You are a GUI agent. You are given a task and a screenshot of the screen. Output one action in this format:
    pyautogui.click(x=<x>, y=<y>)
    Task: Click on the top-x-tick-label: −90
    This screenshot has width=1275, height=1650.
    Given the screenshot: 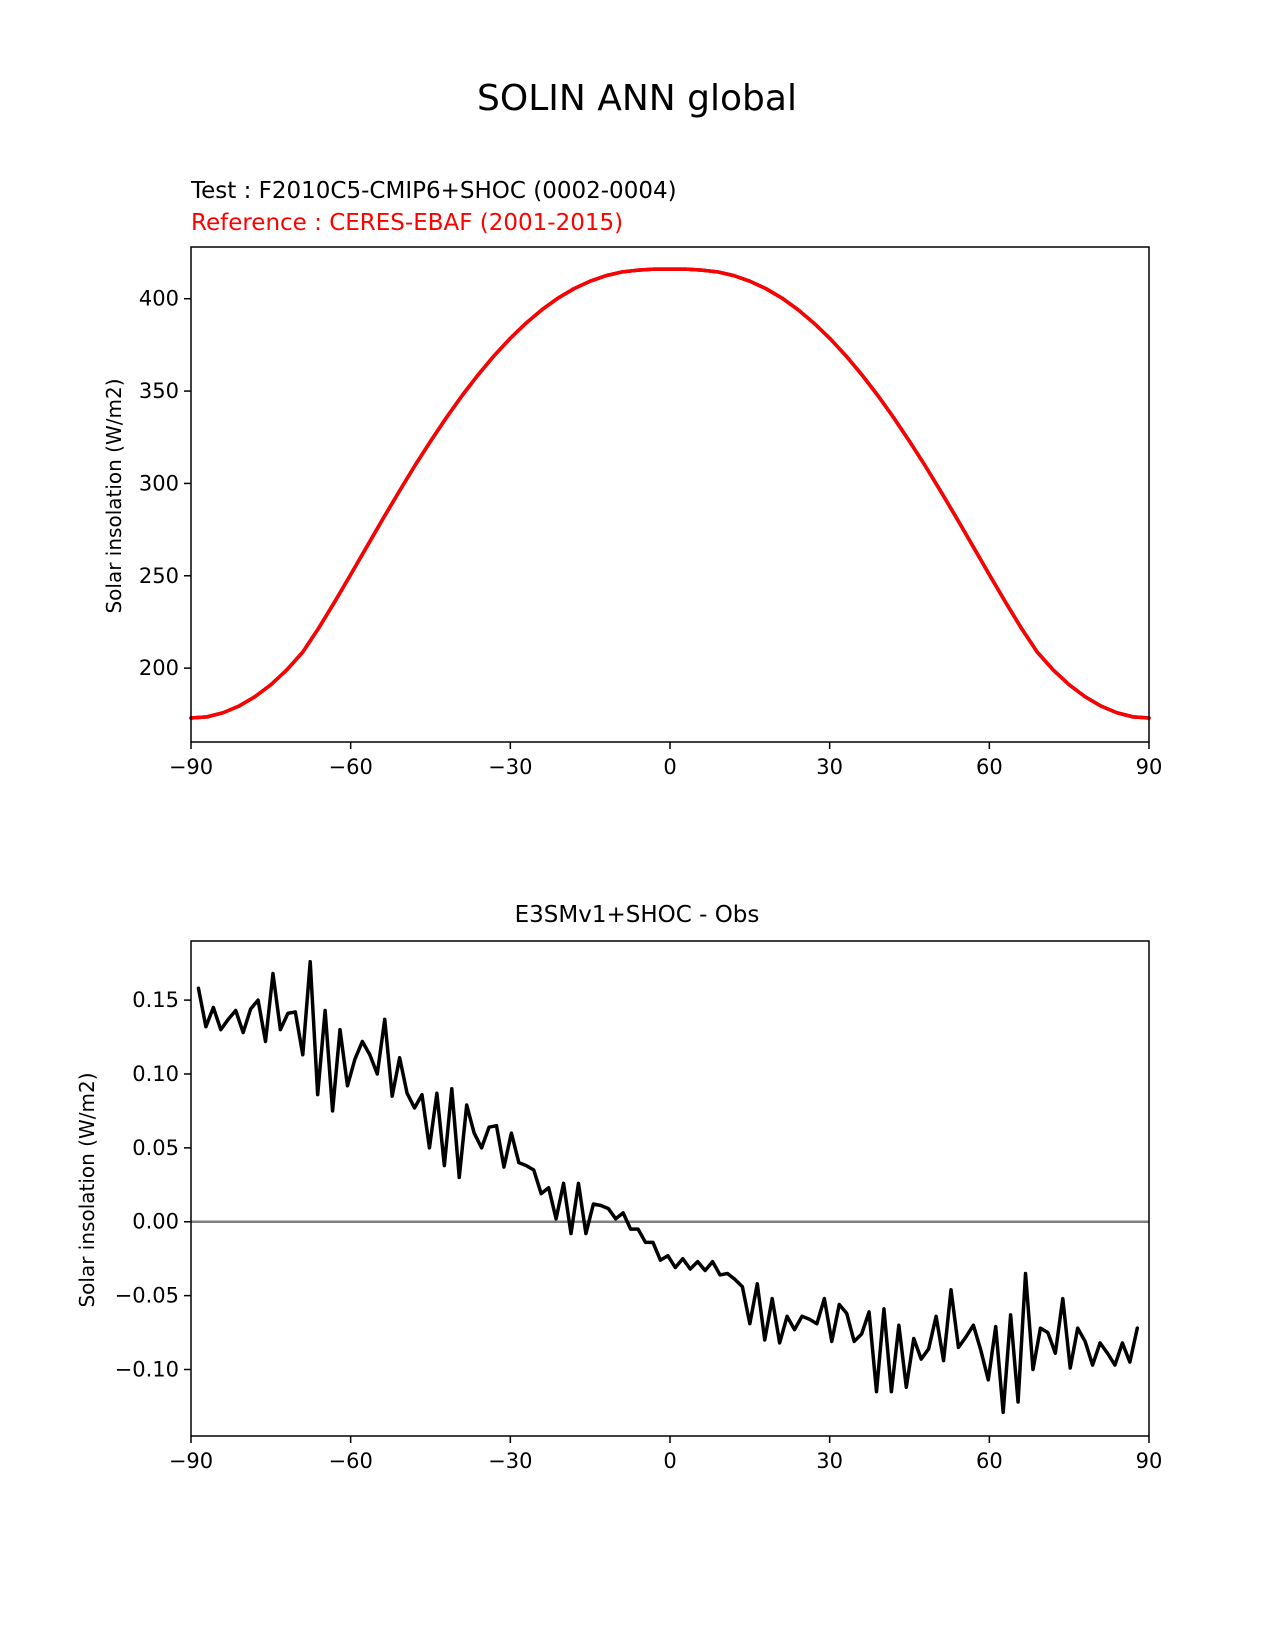 What is the action you would take?
    pyautogui.click(x=191, y=767)
    